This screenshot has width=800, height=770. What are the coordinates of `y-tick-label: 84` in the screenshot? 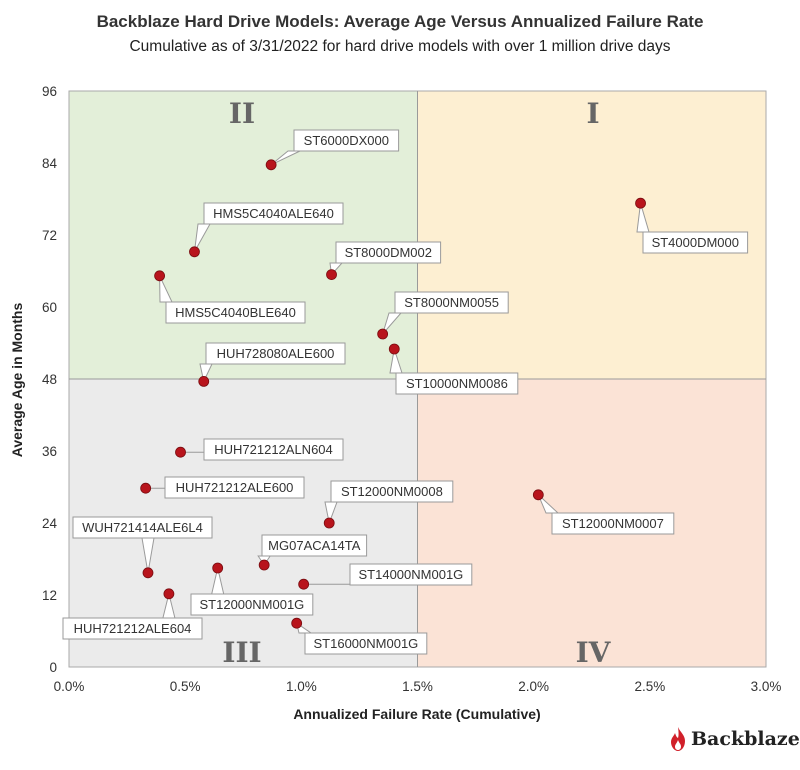 It's located at (50, 163).